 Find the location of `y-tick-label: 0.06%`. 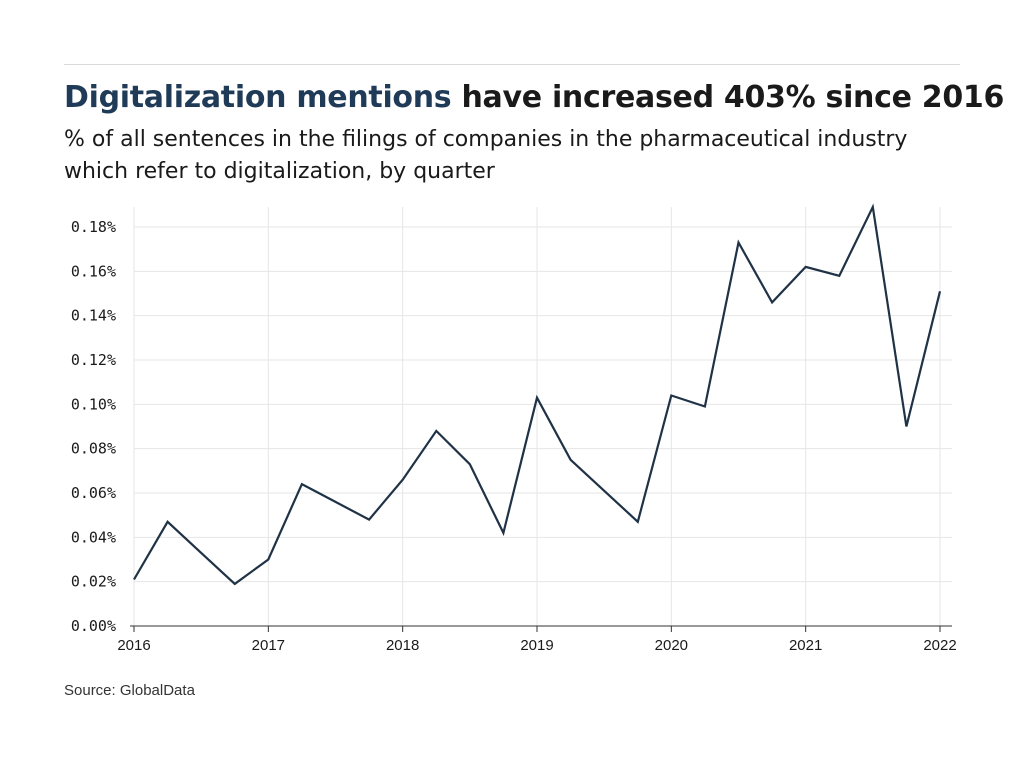

y-tick-label: 0.06% is located at coordinates (93, 493).